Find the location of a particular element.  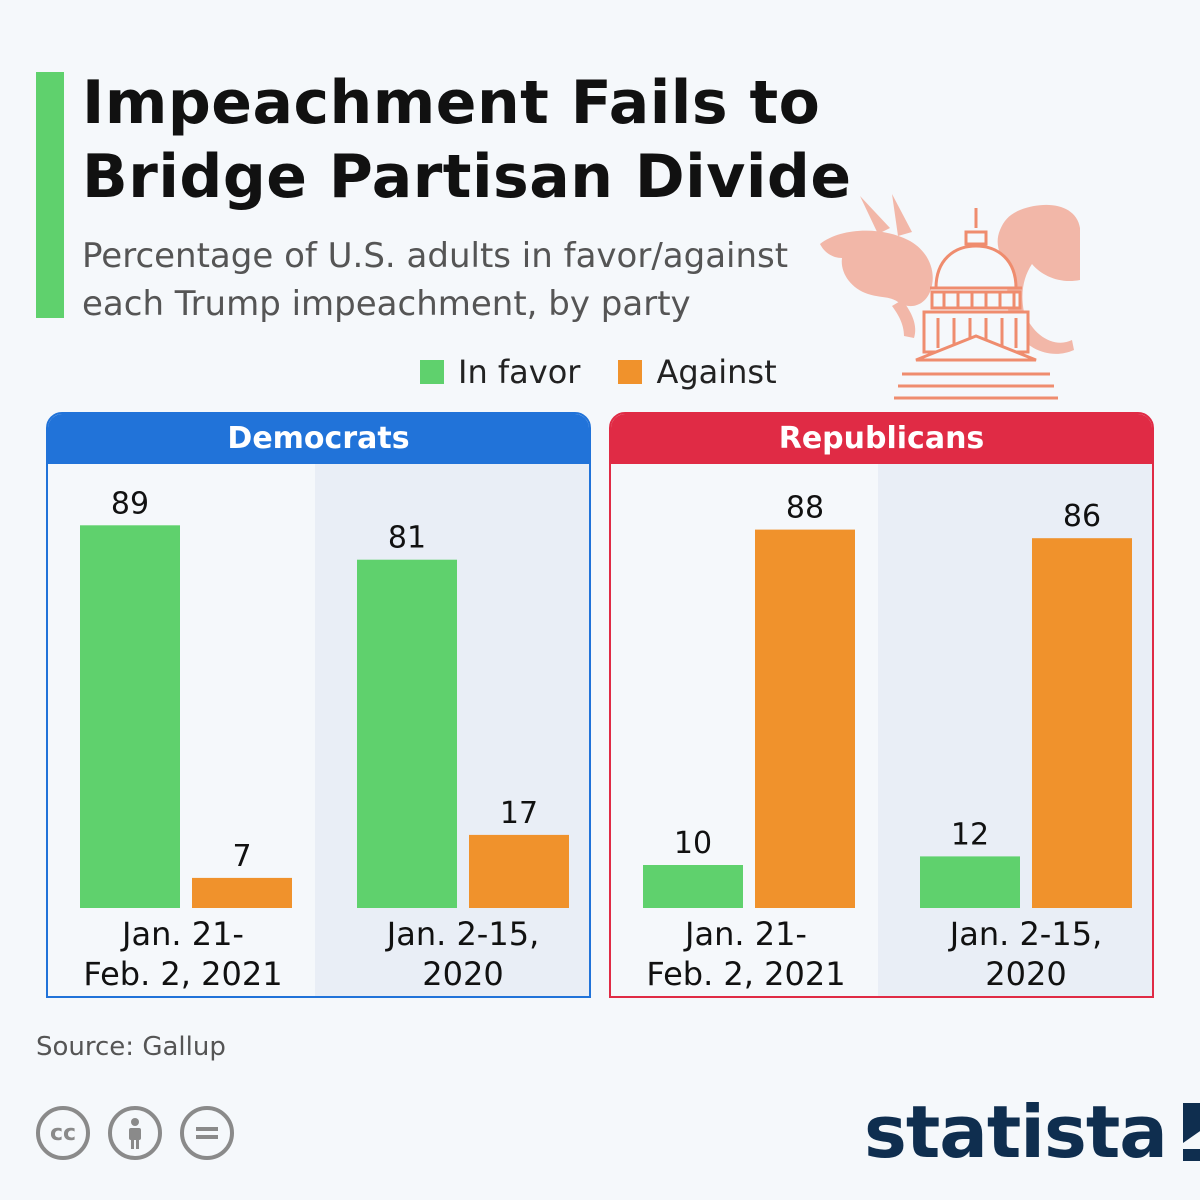

data-label-in-favor: 81 is located at coordinates (407, 538).